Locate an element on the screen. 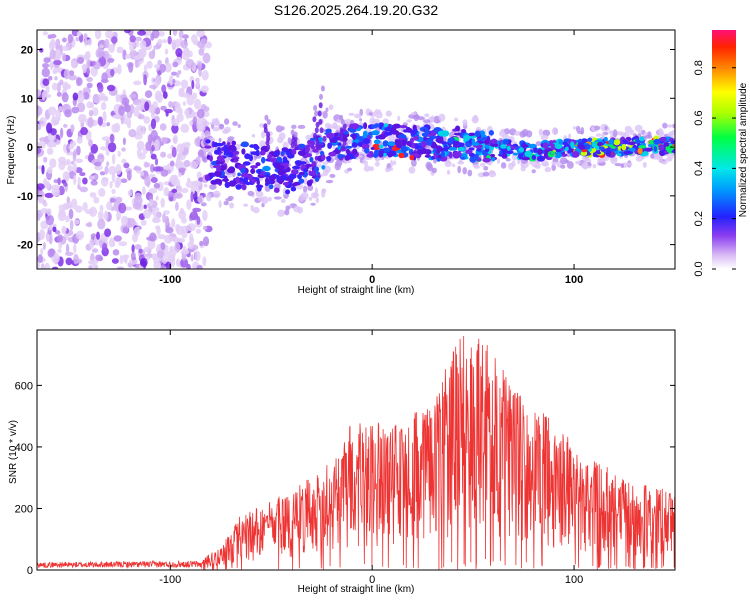  snr-ytick-label: 0 is located at coordinates (30, 571).